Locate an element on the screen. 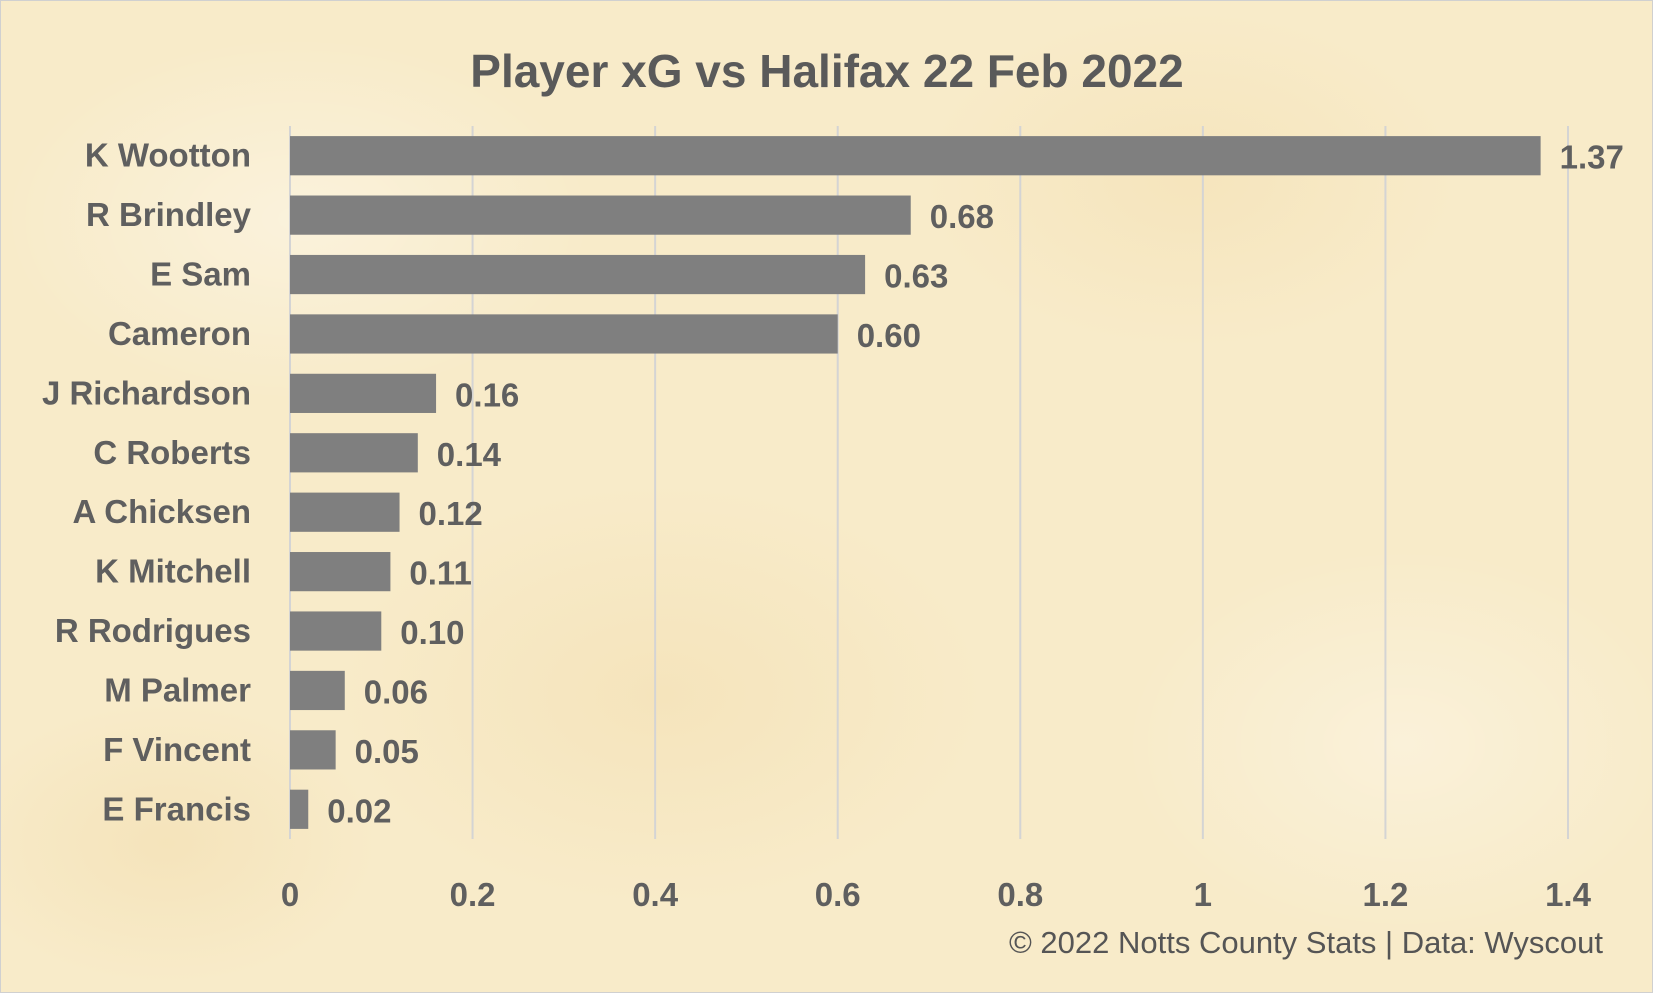 The image size is (1653, 994). category-label: K Wootton is located at coordinates (168, 155).